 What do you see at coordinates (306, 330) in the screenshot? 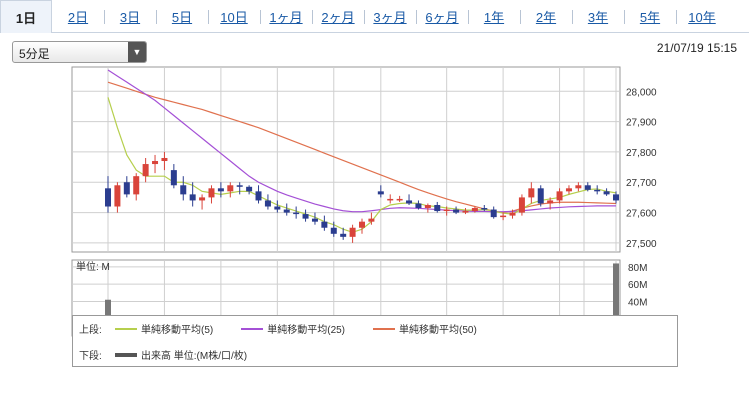
I see `legend-label-ma25: 単純移動平均(25)` at bounding box center [306, 330].